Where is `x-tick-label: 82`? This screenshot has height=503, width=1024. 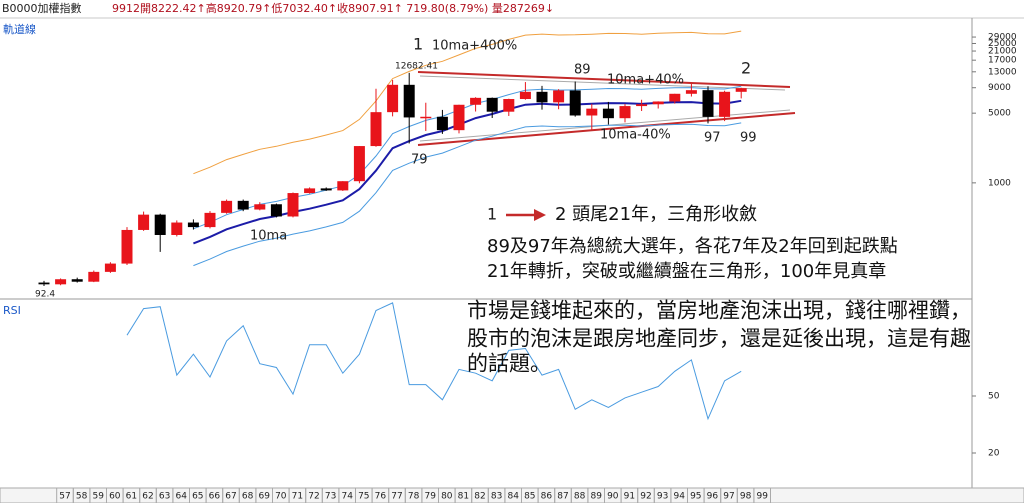 x-tick-label: 82 is located at coordinates (479, 497).